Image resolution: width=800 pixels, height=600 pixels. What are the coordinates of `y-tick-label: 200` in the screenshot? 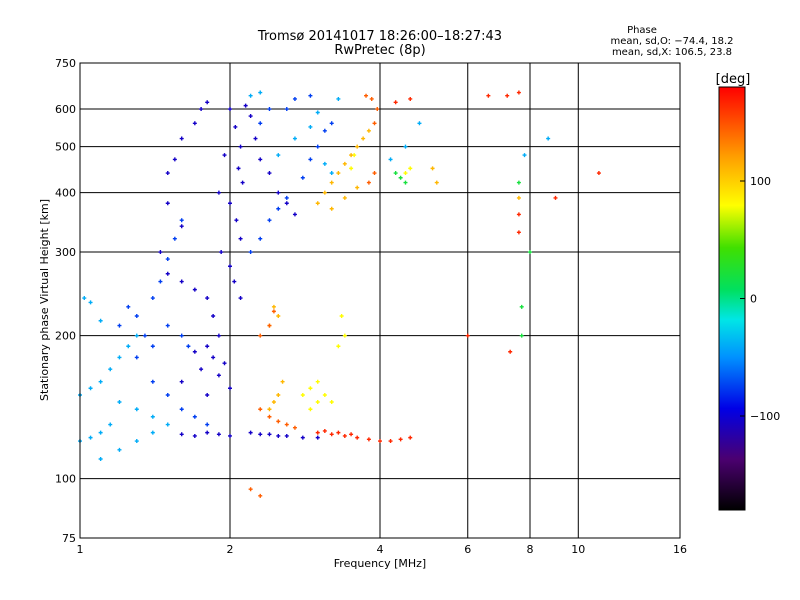 It's located at (65, 336).